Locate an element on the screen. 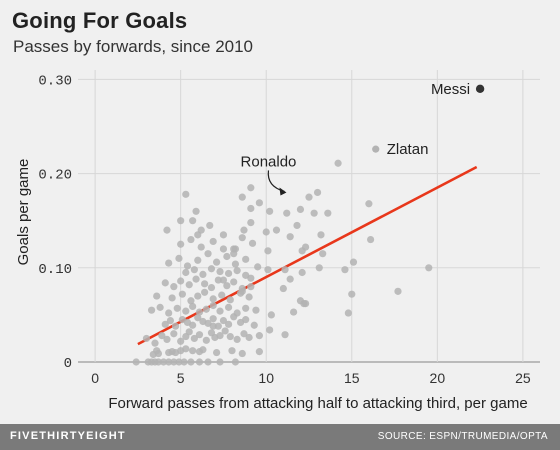  y-tick-label: 0.10 is located at coordinates (55, 270).